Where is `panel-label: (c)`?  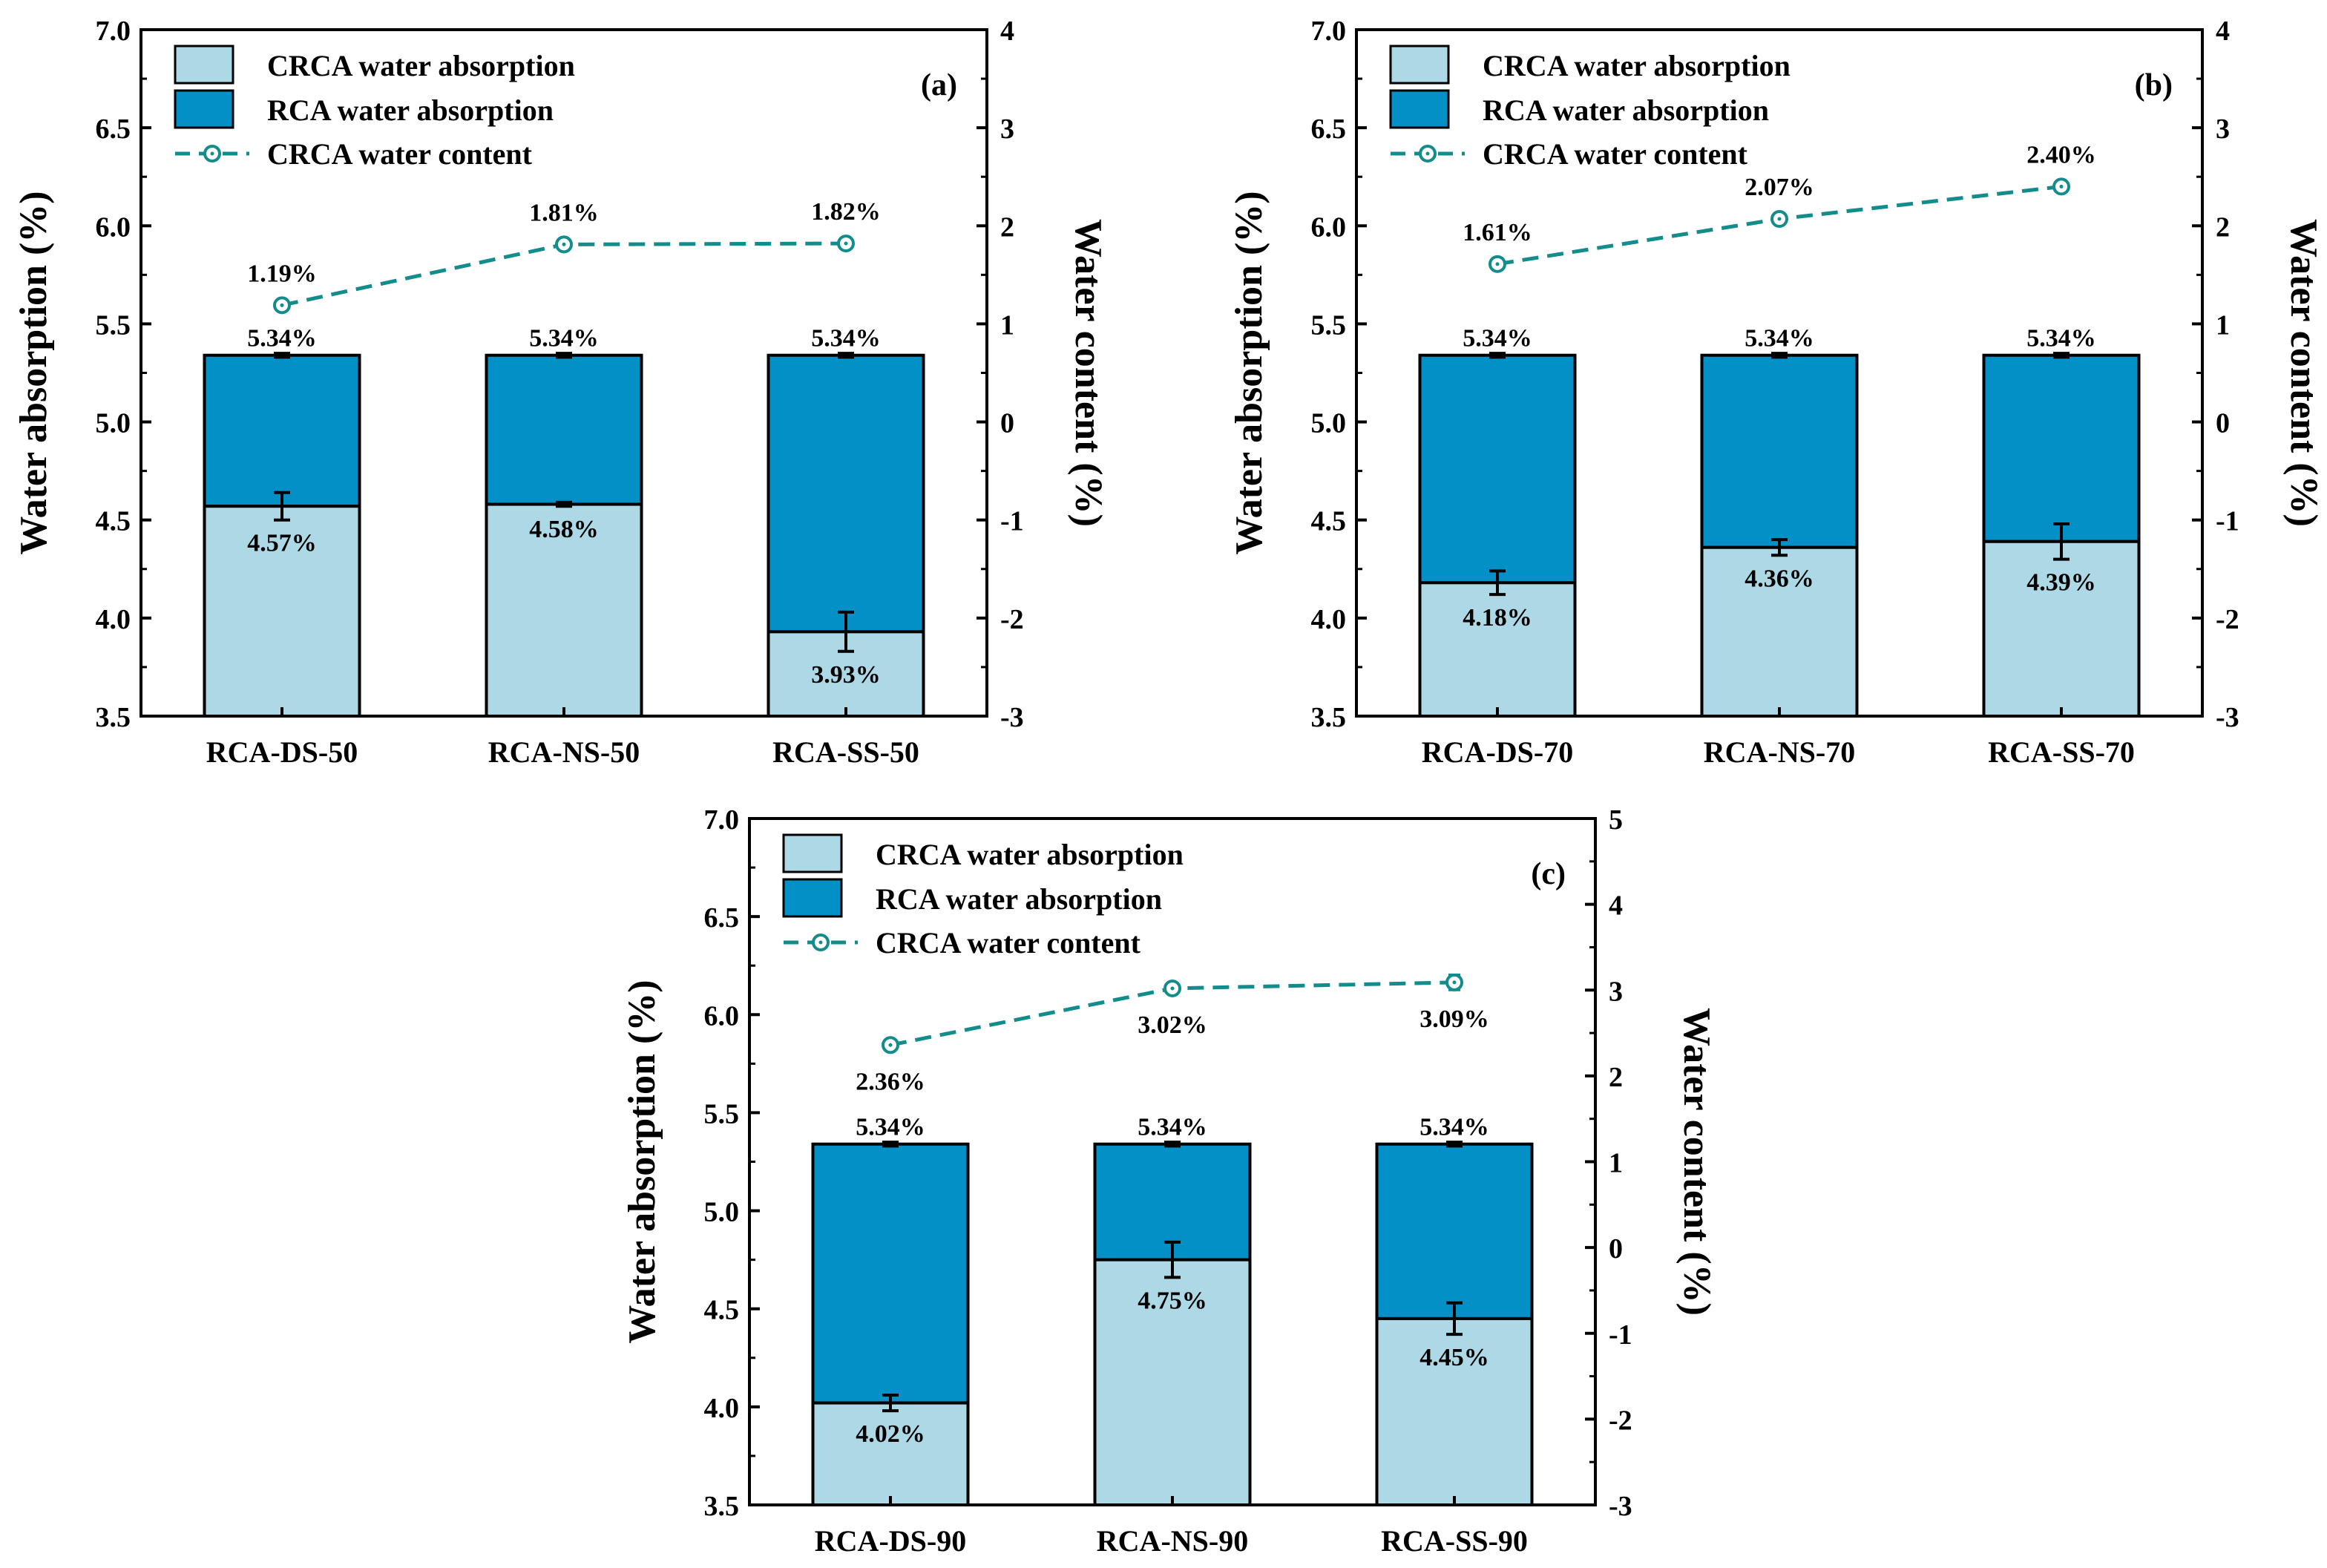
panel-label: (c) is located at coordinates (1549, 874).